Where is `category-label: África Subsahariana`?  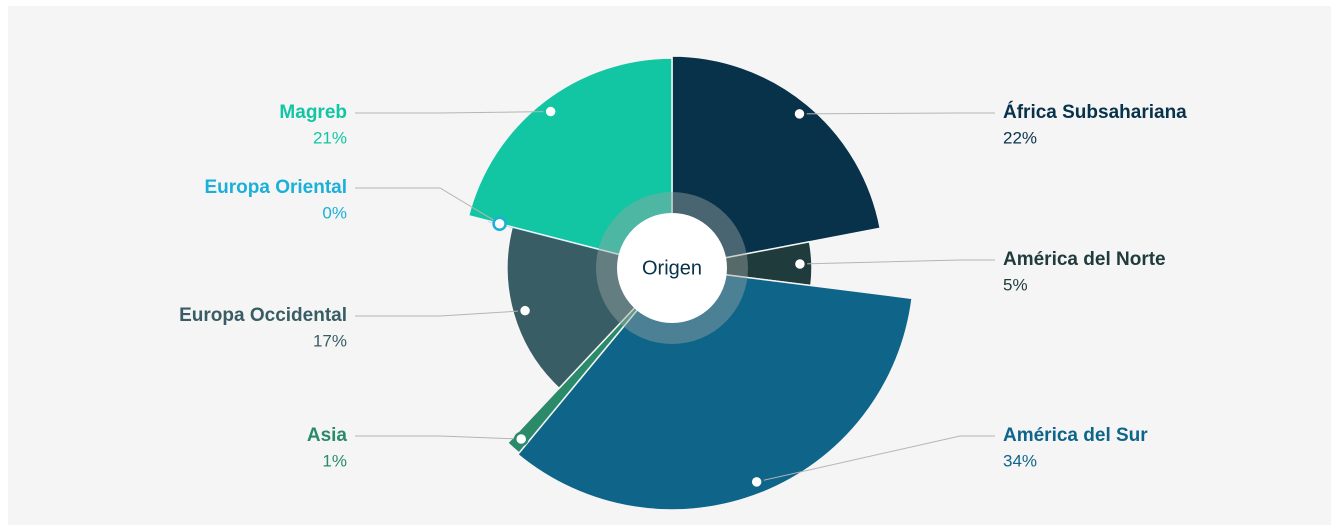
category-label: África Subsahariana is located at coordinates (1095, 112).